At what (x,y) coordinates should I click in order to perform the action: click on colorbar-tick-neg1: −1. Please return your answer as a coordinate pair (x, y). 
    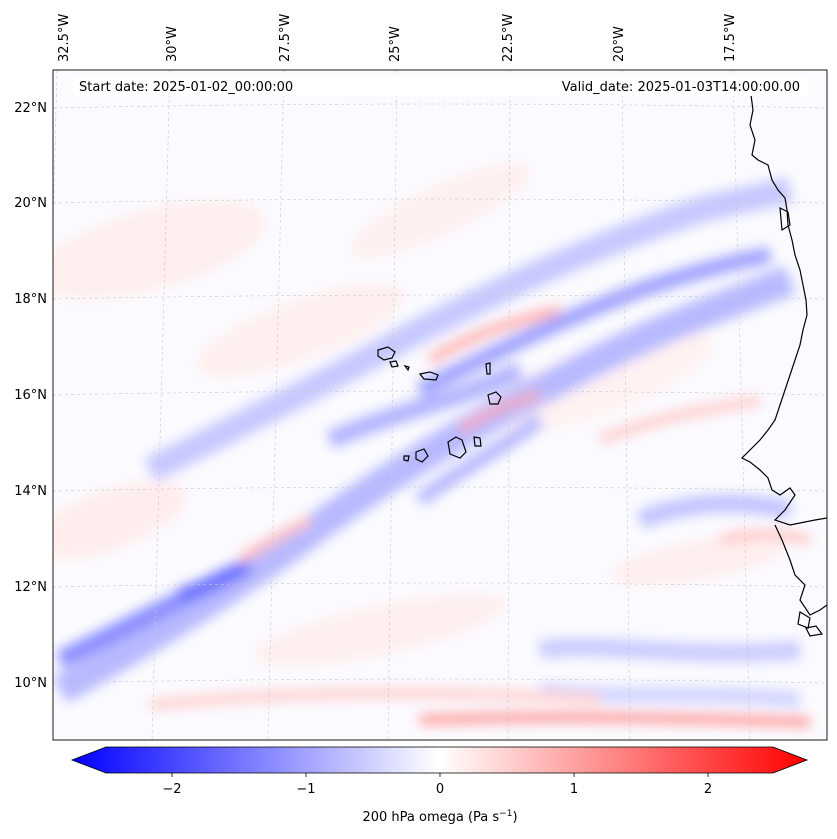
    Looking at the image, I should click on (305, 789).